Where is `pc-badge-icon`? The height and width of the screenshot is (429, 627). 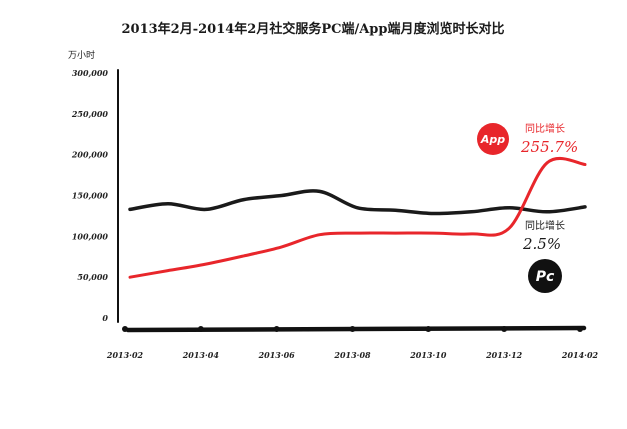 pc-badge-icon is located at coordinates (545, 276).